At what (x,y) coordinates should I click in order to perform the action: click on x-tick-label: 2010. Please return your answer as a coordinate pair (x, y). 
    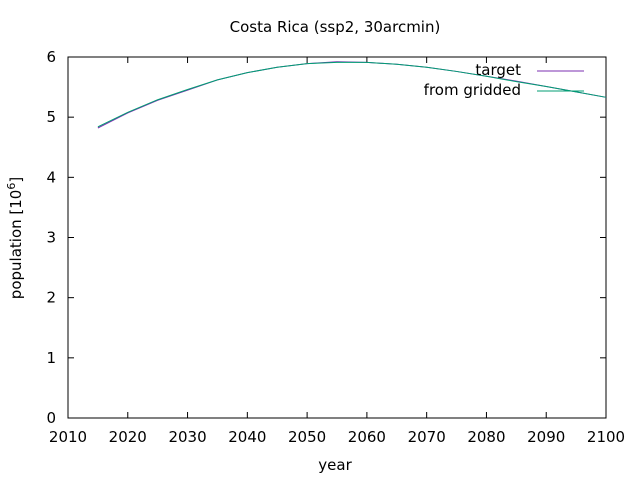
    Looking at the image, I should click on (68, 437).